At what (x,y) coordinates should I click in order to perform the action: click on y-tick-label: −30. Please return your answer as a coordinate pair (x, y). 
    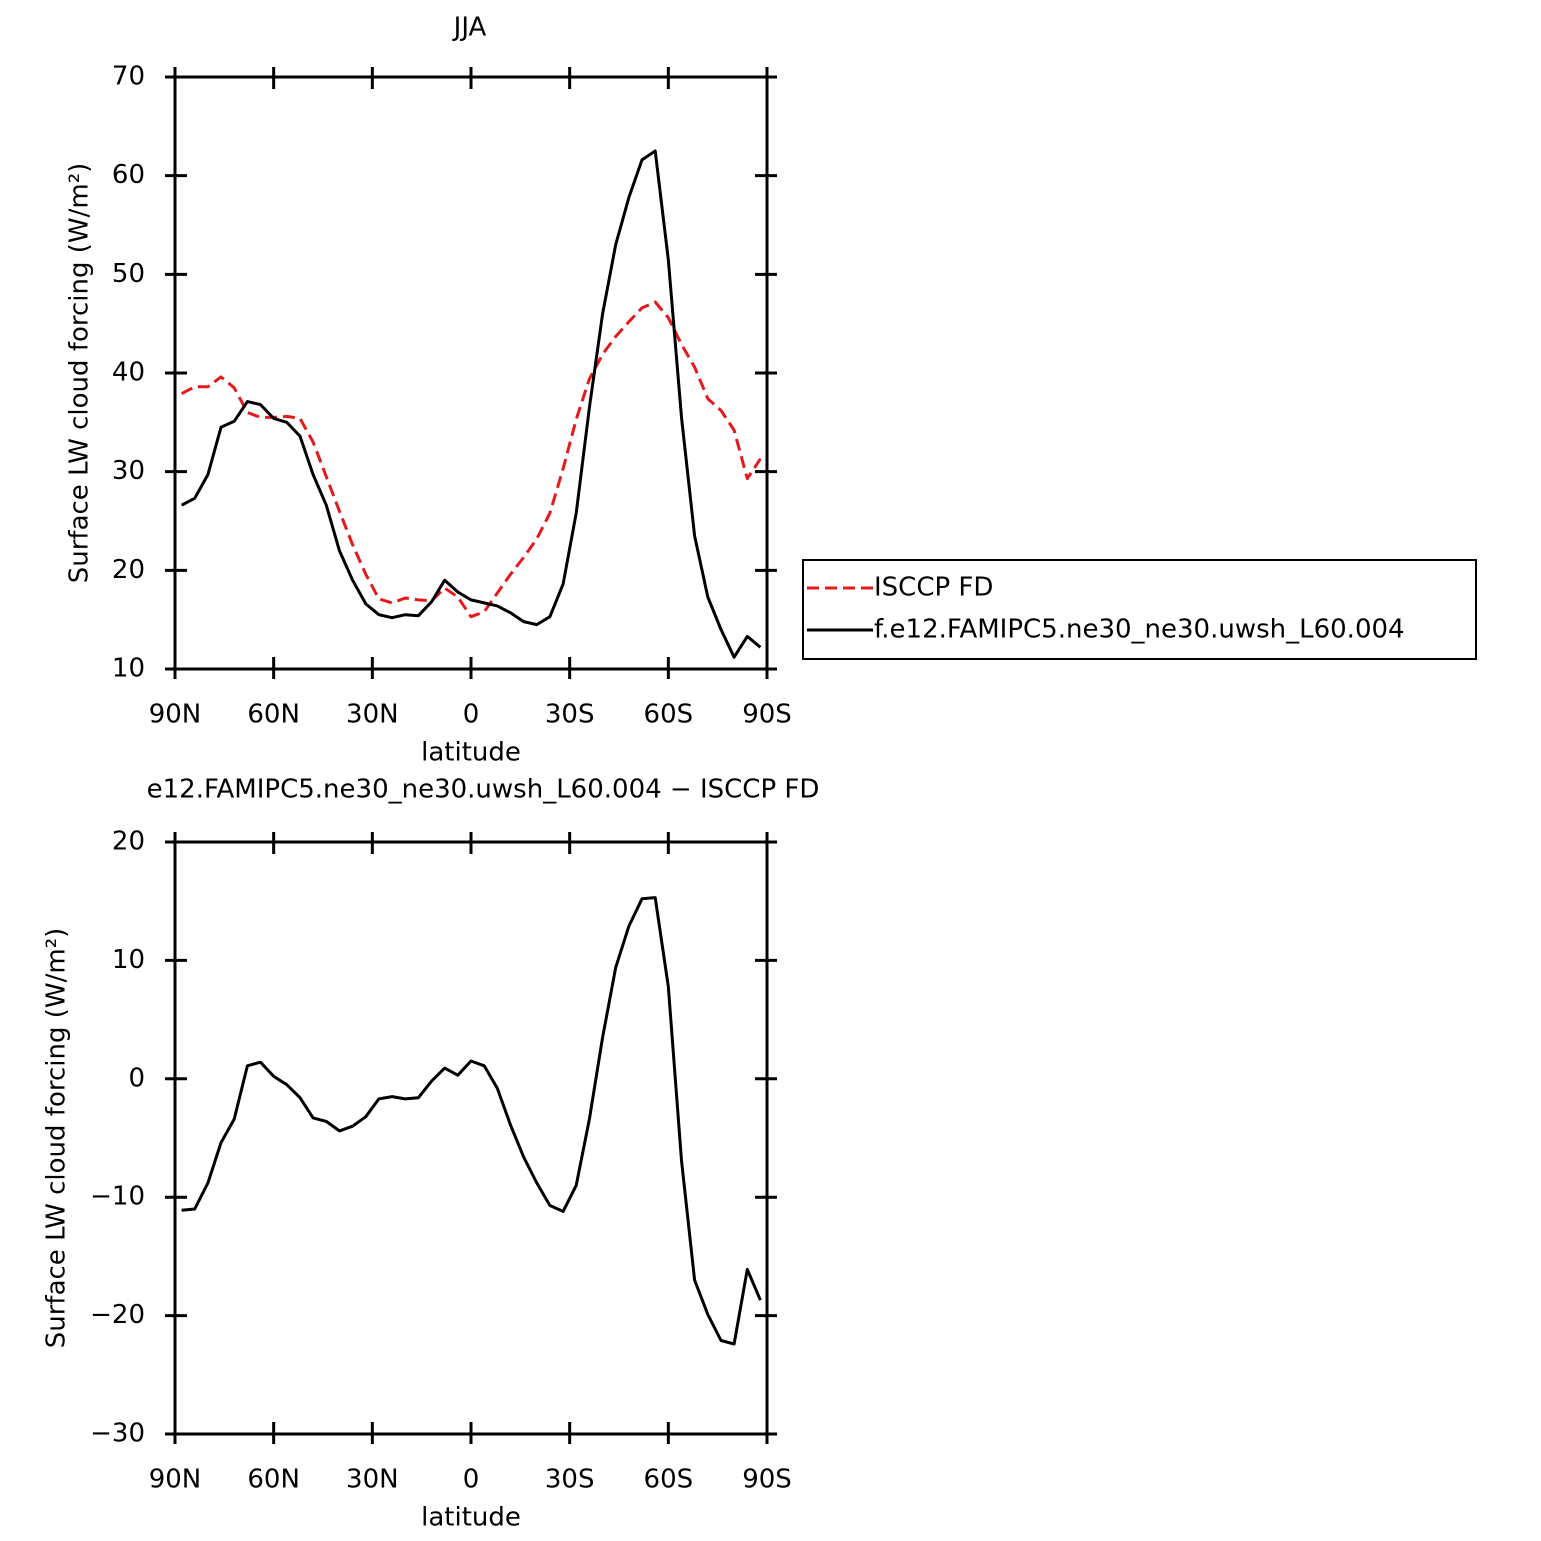
    Looking at the image, I should click on (117, 1434).